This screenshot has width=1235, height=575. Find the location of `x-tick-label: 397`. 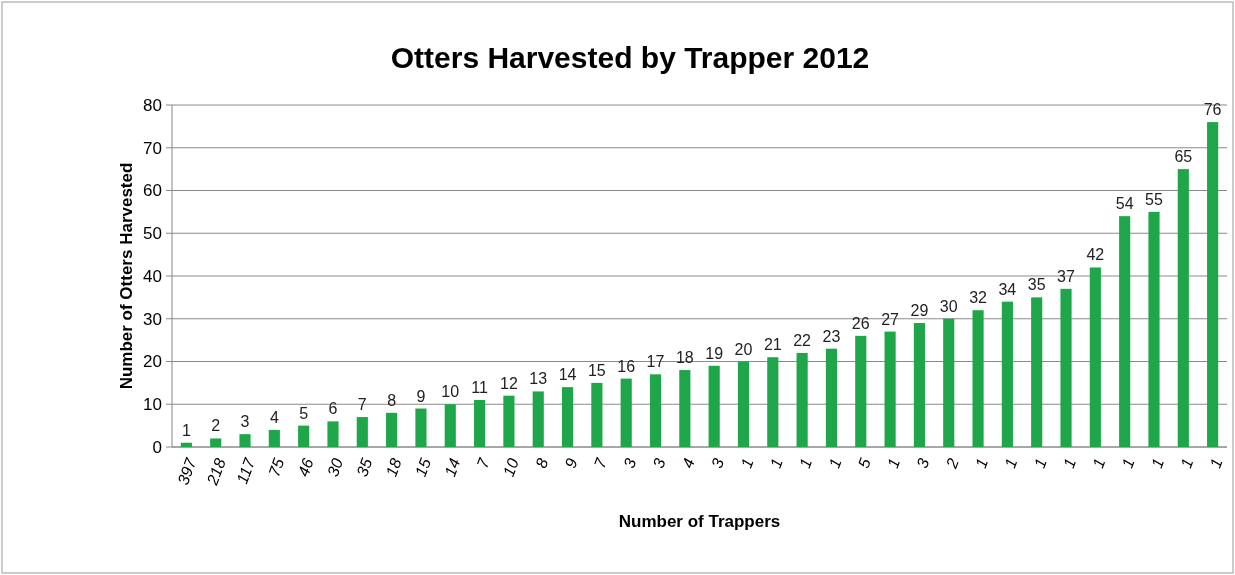

x-tick-label: 397 is located at coordinates (187, 471).